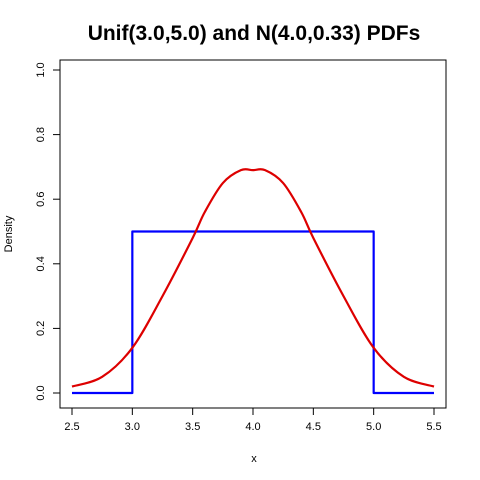 The image size is (480, 480). I want to click on x-tick-label: 4.5, so click(313, 427).